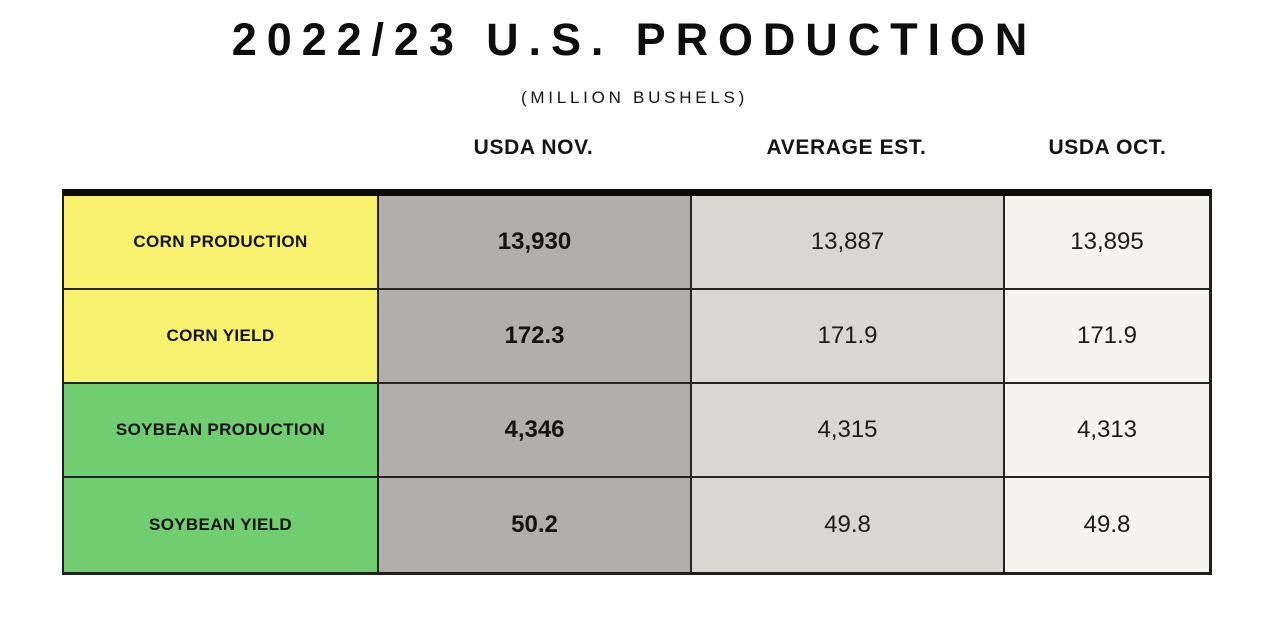  What do you see at coordinates (1107, 243) in the screenshot?
I see `cell-corn-production-usda-oct: 13,895` at bounding box center [1107, 243].